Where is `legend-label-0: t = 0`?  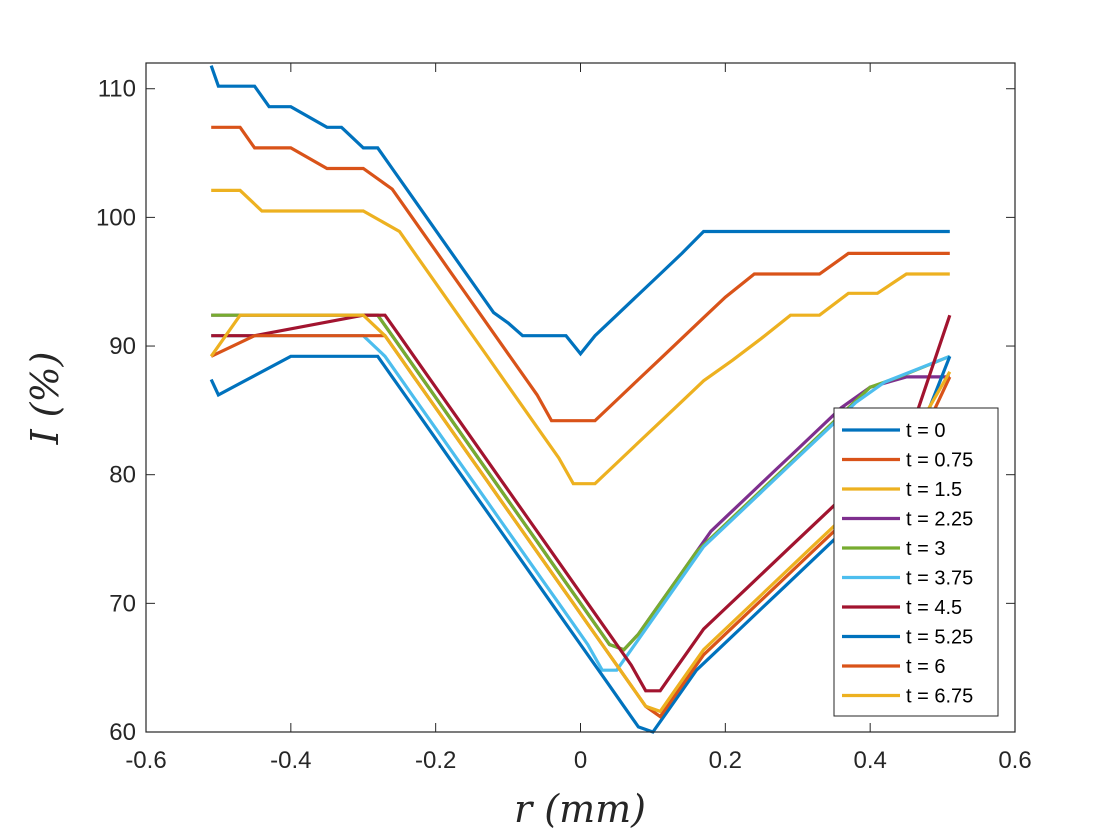 legend-label-0: t = 0 is located at coordinates (925, 431).